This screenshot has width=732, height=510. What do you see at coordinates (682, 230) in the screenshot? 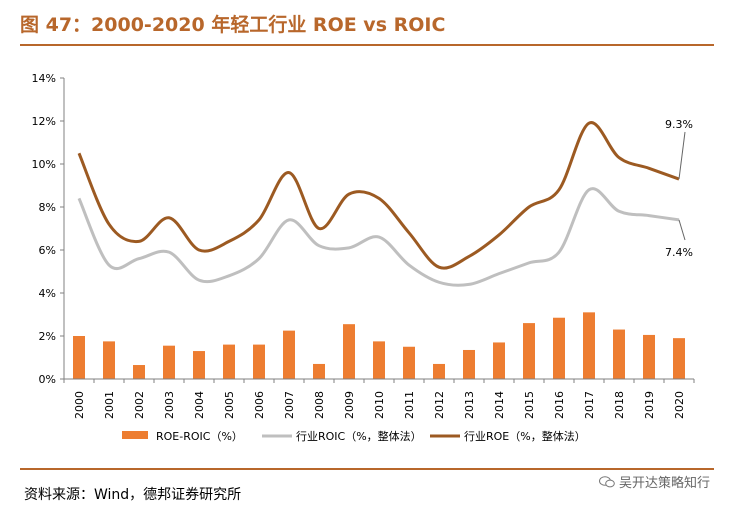
I see `roic-callout-leader` at bounding box center [682, 230].